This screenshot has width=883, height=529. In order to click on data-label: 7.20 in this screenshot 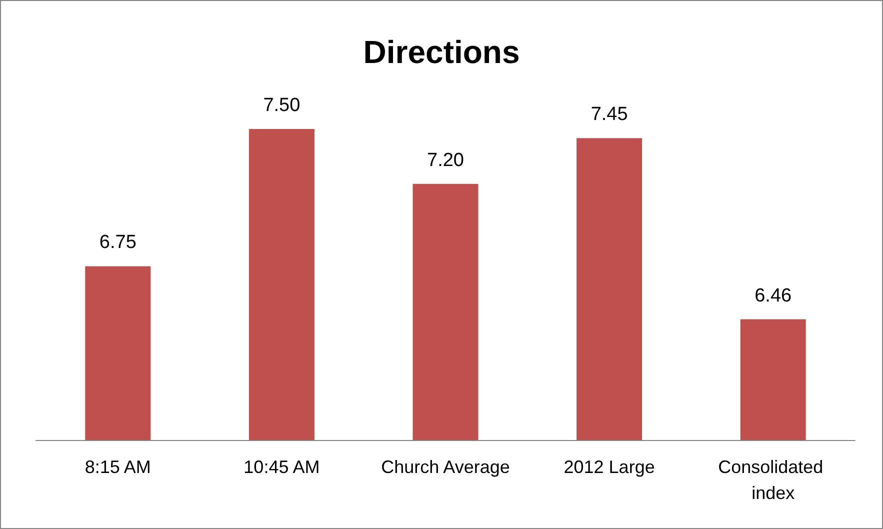, I will do `click(445, 160)`.